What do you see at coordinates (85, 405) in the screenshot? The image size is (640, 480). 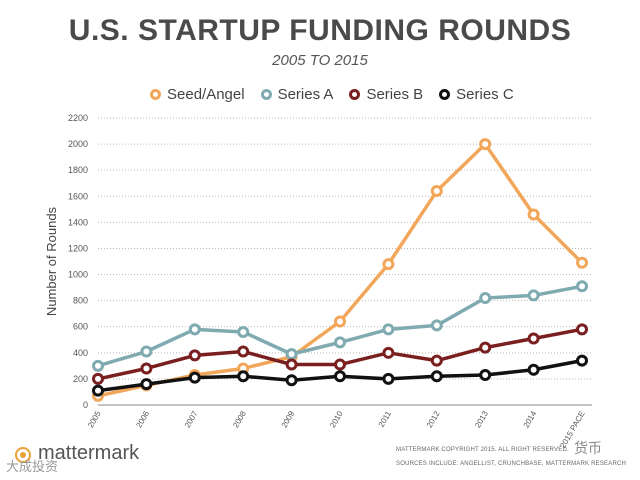 I see `y-tick-label: 0` at bounding box center [85, 405].